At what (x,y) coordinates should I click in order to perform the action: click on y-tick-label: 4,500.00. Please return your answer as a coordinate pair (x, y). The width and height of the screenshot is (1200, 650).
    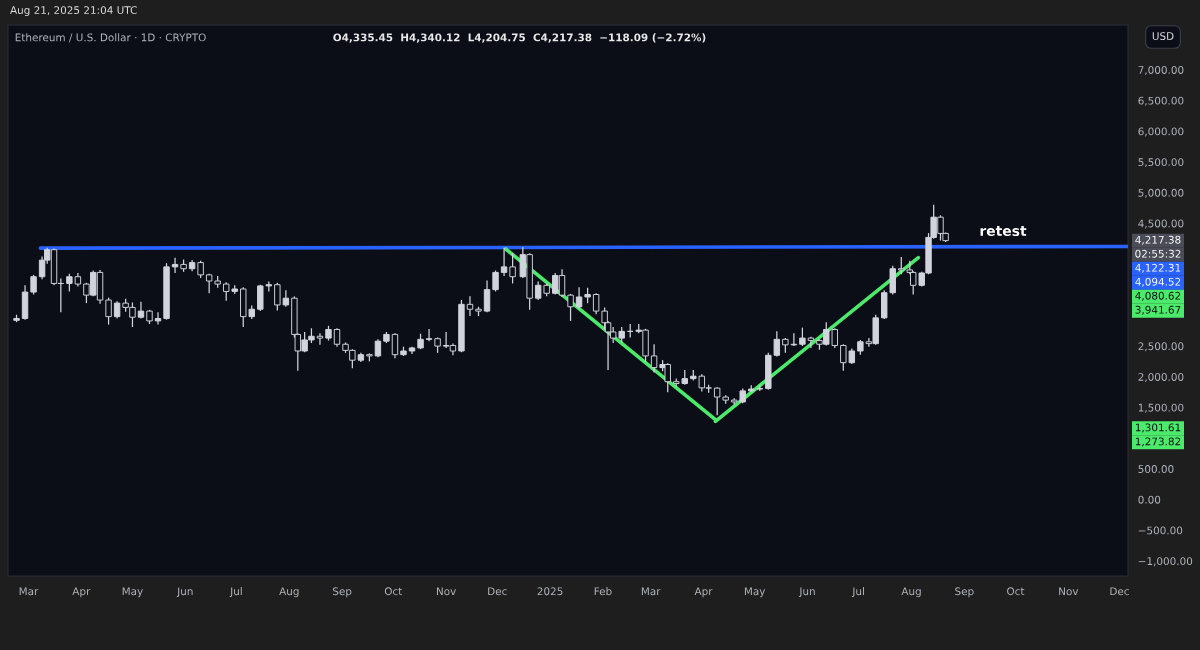
    Looking at the image, I should click on (1161, 224).